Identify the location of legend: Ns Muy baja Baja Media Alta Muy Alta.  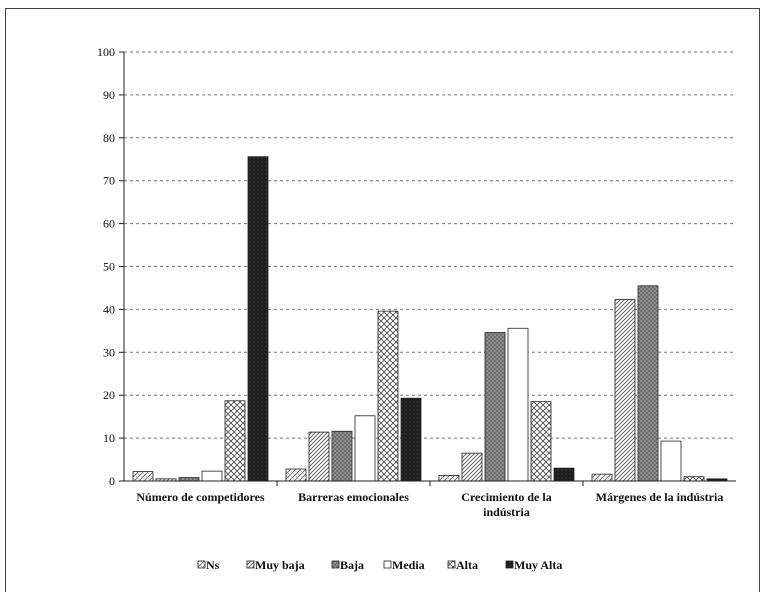
(379, 565).